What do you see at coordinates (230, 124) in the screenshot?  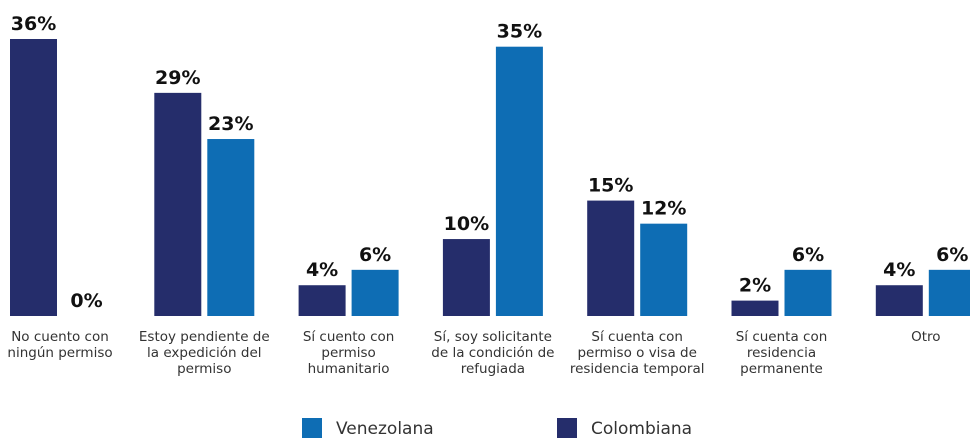 I see `value-label: 23%` at bounding box center [230, 124].